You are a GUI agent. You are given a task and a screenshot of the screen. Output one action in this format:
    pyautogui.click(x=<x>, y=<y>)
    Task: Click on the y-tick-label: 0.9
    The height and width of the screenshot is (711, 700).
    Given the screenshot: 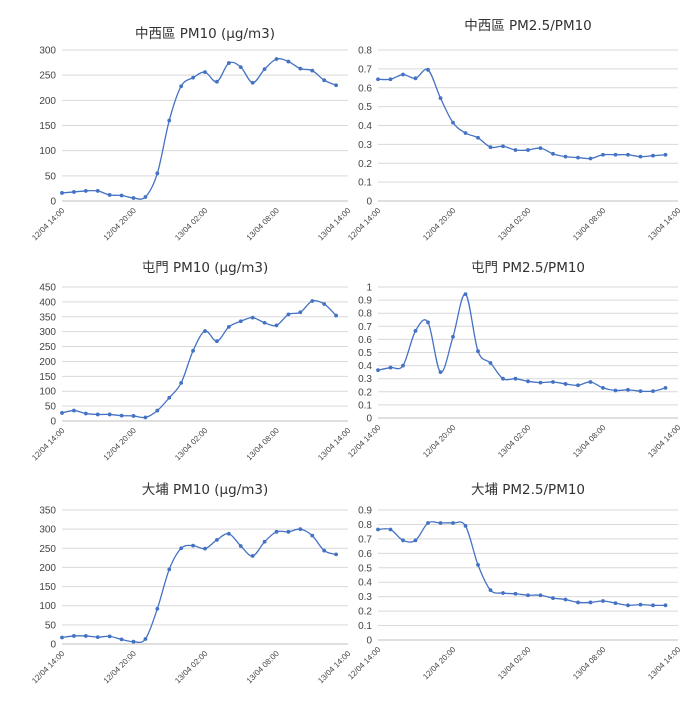 What is the action you would take?
    pyautogui.click(x=365, y=301)
    